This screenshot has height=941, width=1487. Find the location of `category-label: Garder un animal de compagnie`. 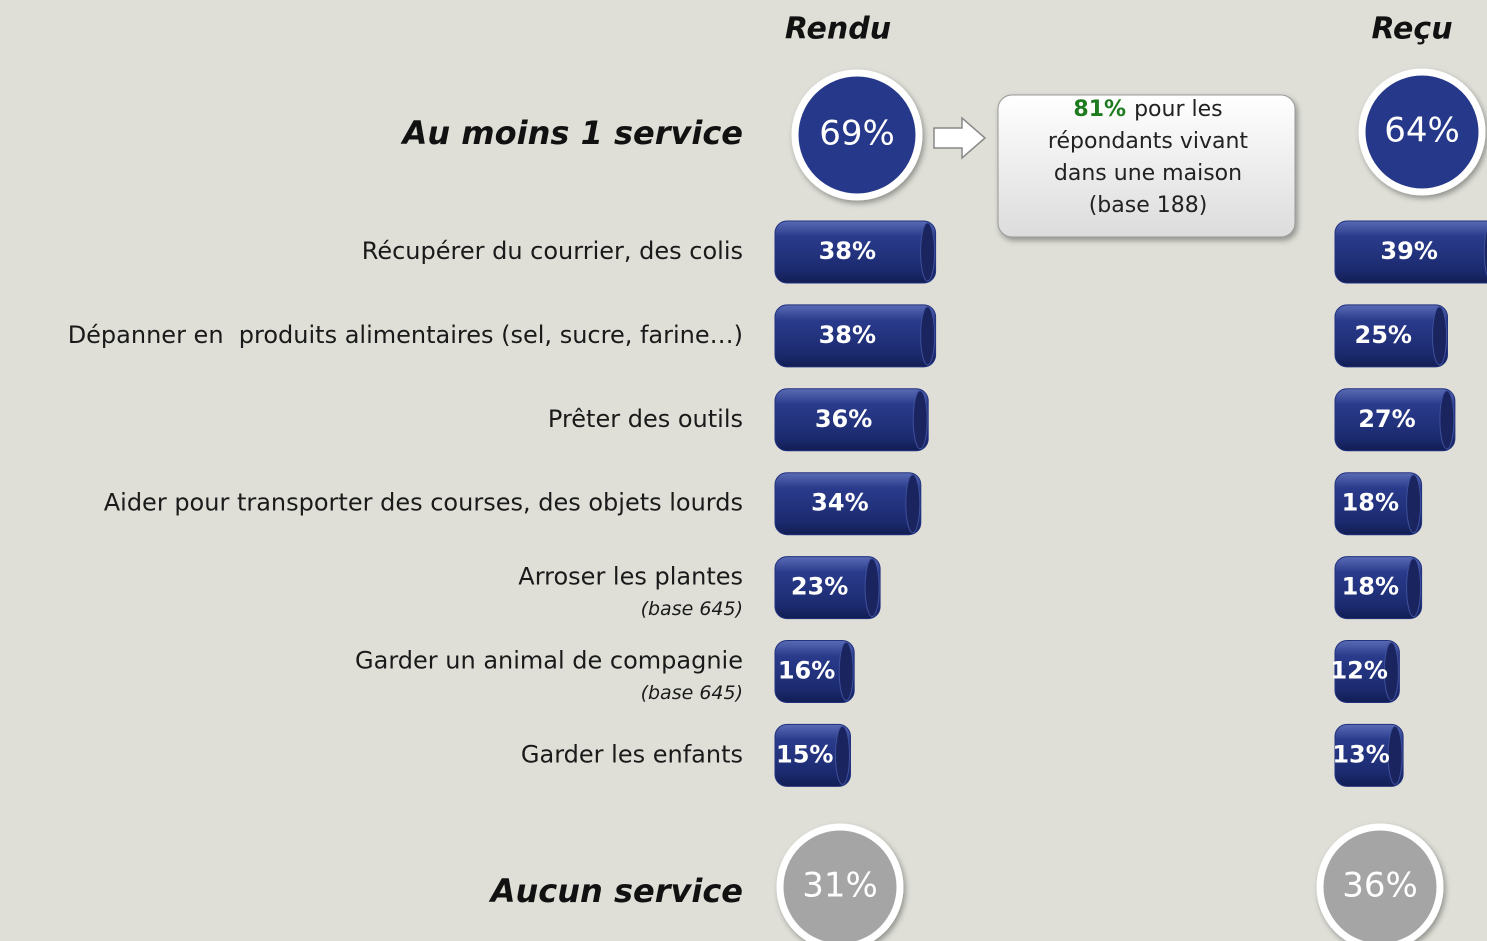

category-label: Garder un animal de compagnie is located at coordinates (549, 661).